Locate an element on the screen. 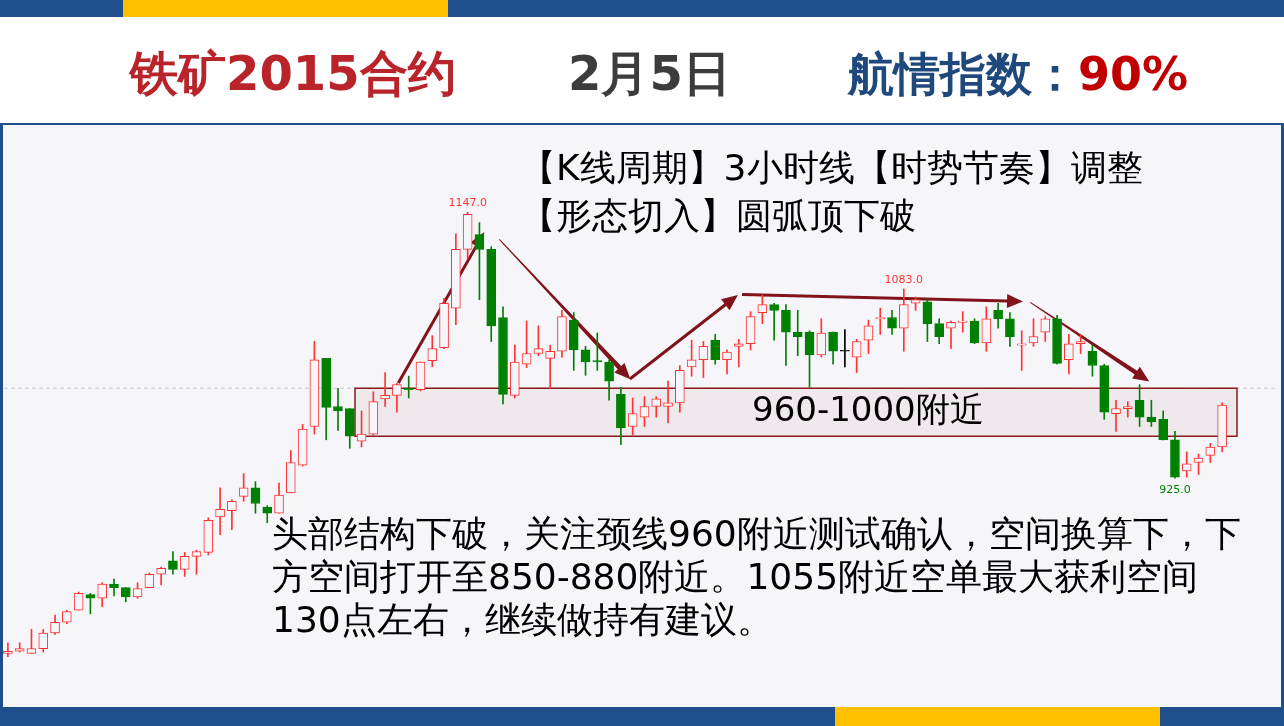 This screenshot has height=726, width=1284. annotation: 头部结构下破，关注颈线960附近测试确认，空间换算下，下方空间打开至850-880附近。1055附近空单最大获利空间130点左右，继续做持有建议。 is located at coordinates (757, 576).